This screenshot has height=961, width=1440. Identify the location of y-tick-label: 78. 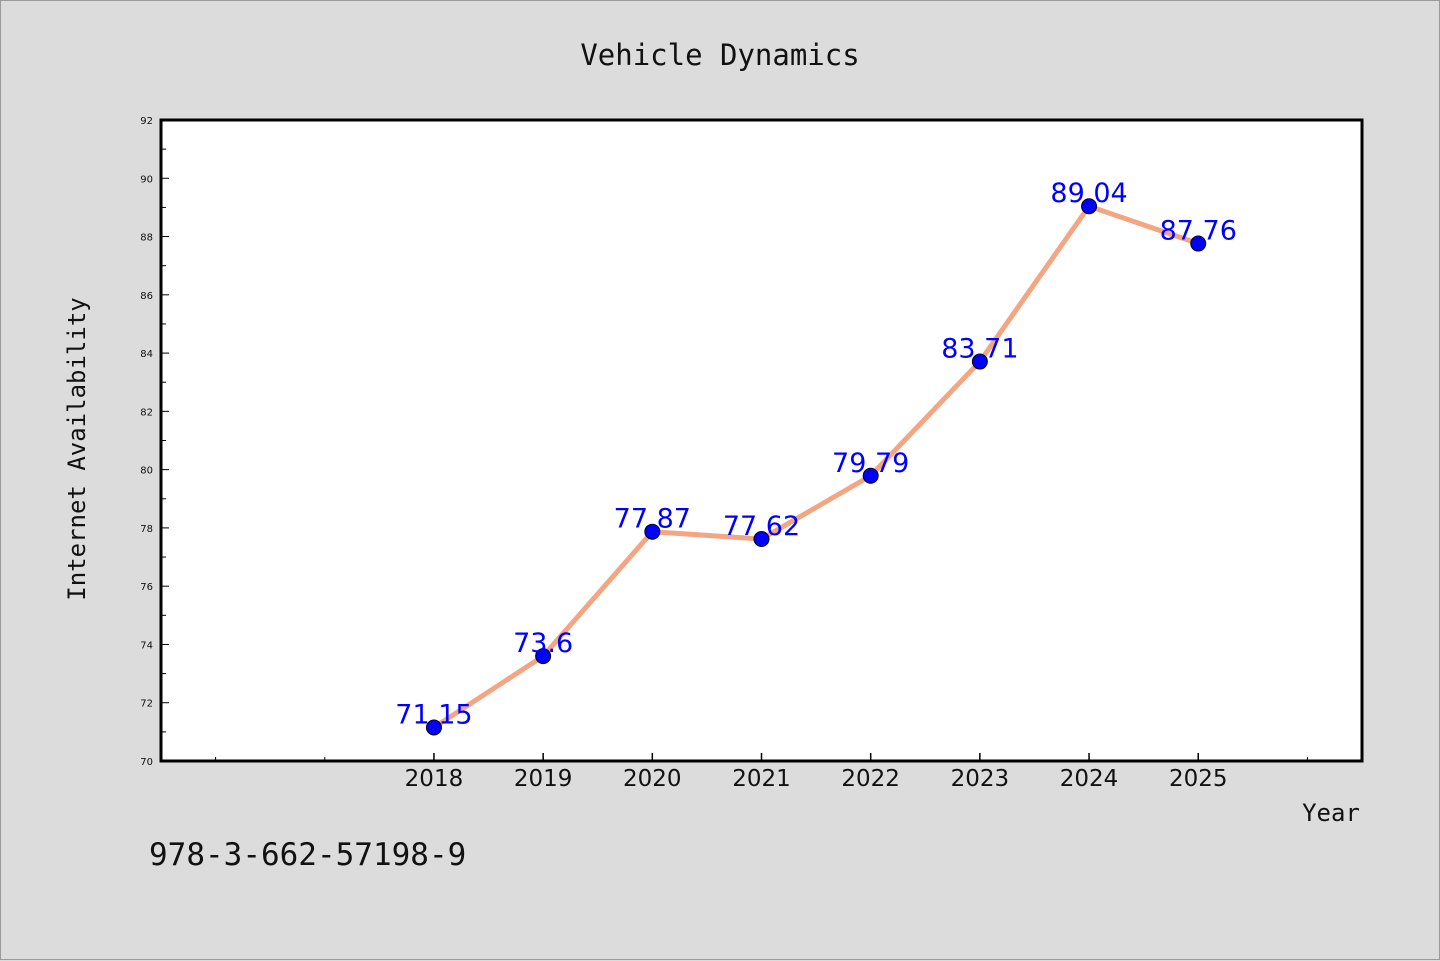
(146, 529).